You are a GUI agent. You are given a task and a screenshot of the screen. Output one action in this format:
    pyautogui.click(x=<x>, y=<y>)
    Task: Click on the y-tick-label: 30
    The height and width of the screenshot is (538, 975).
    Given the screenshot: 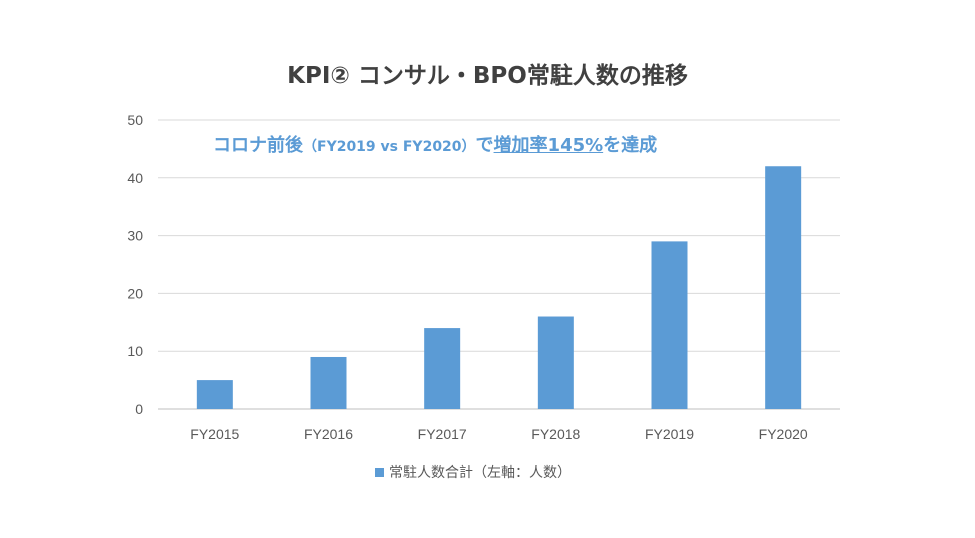 What is the action you would take?
    pyautogui.click(x=135, y=236)
    